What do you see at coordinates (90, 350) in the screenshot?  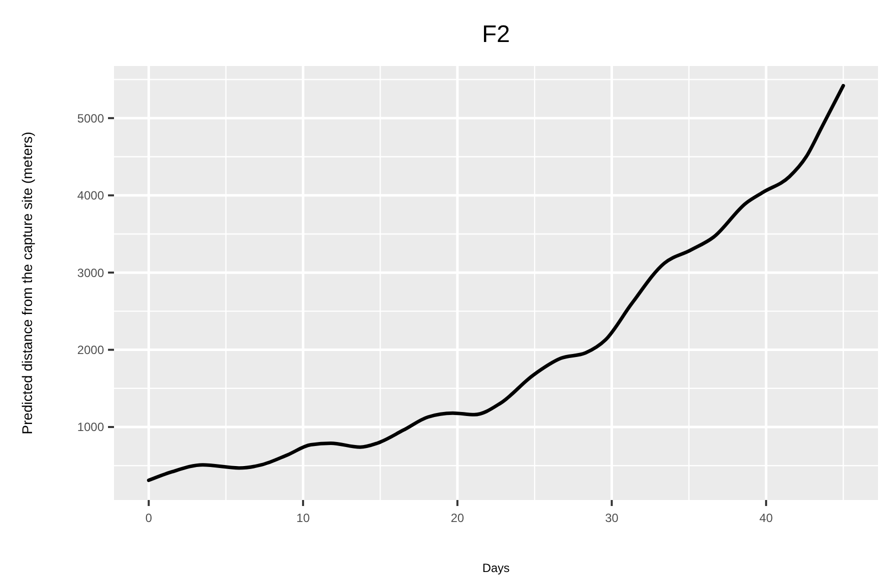 I see `y-tick-label: 2000` at bounding box center [90, 350].